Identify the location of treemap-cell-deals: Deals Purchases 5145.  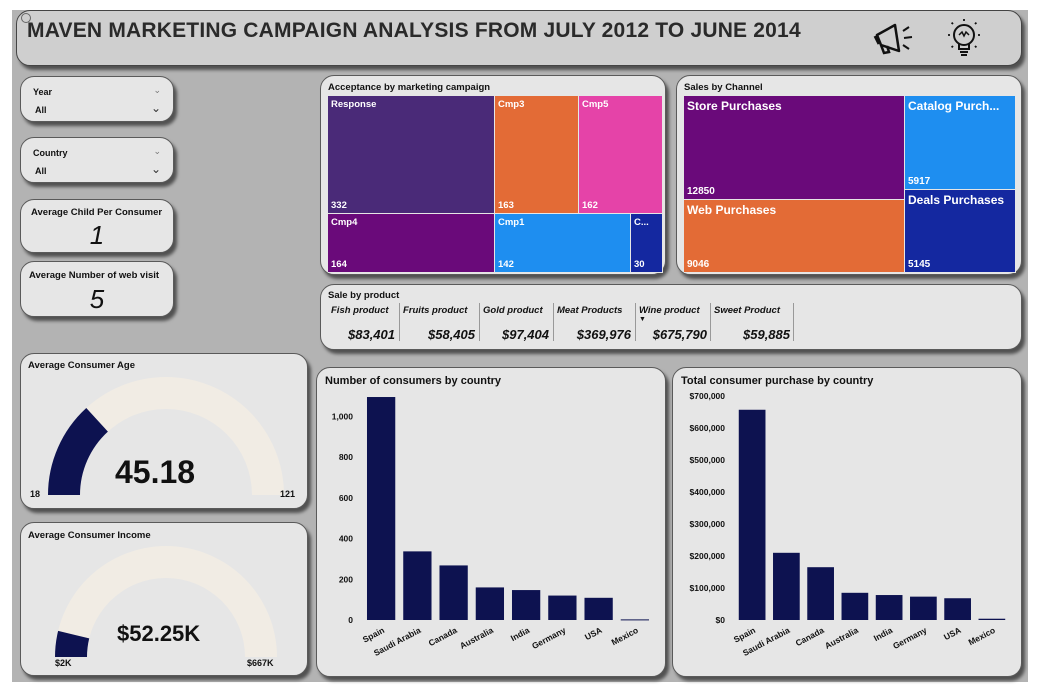
(960, 231).